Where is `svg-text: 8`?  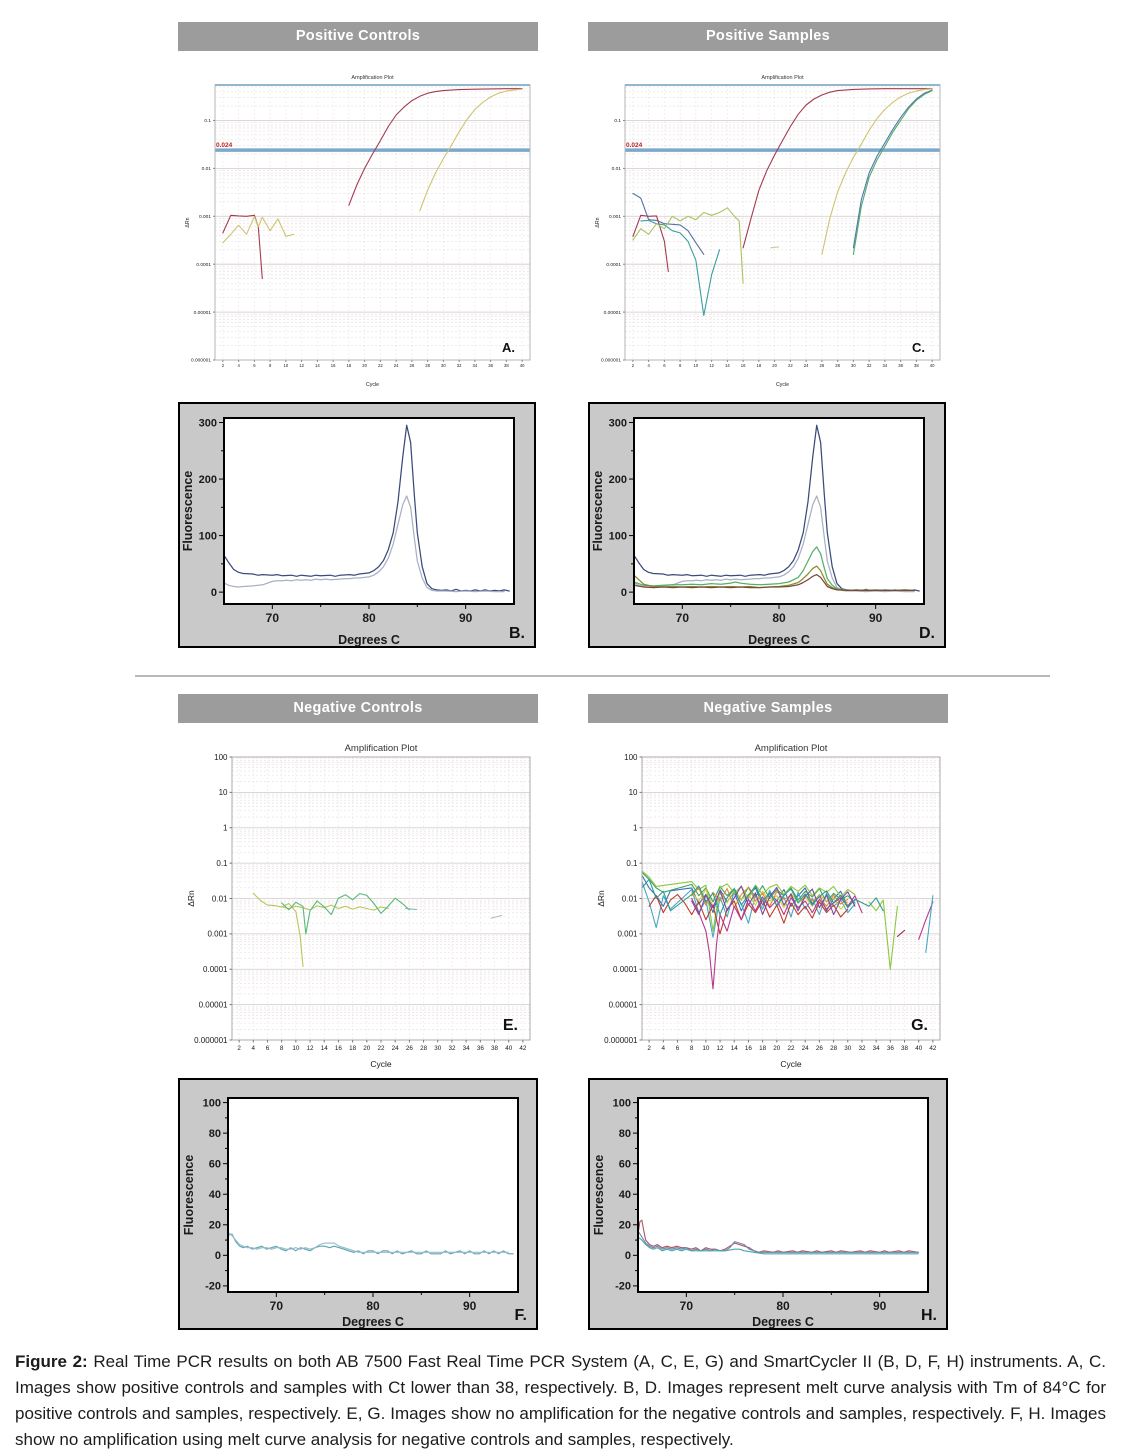 svg-text: 8 is located at coordinates (692, 1048).